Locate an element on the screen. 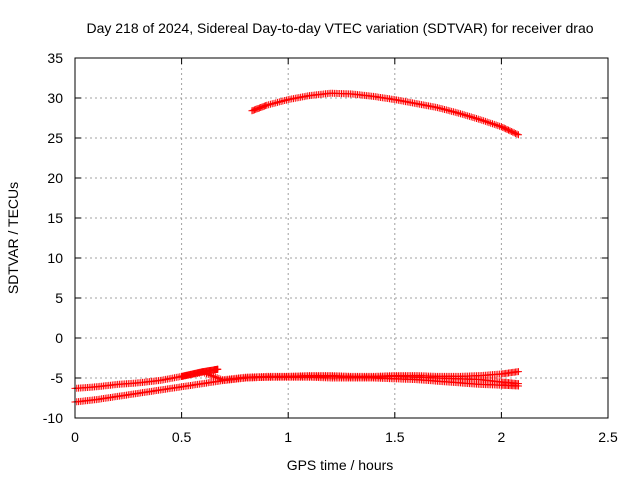 This screenshot has height=480, width=640. series-early-branch is located at coordinates (200, 372).